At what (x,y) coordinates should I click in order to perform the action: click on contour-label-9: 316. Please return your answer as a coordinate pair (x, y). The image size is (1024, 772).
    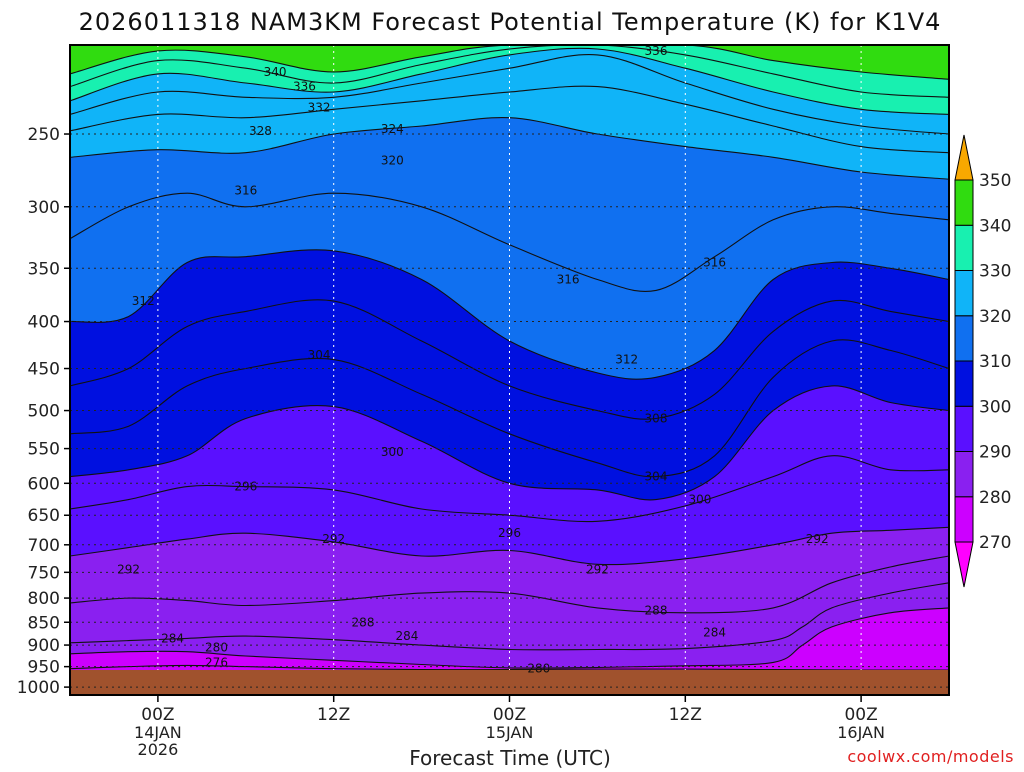
    Looking at the image, I should click on (714, 263).